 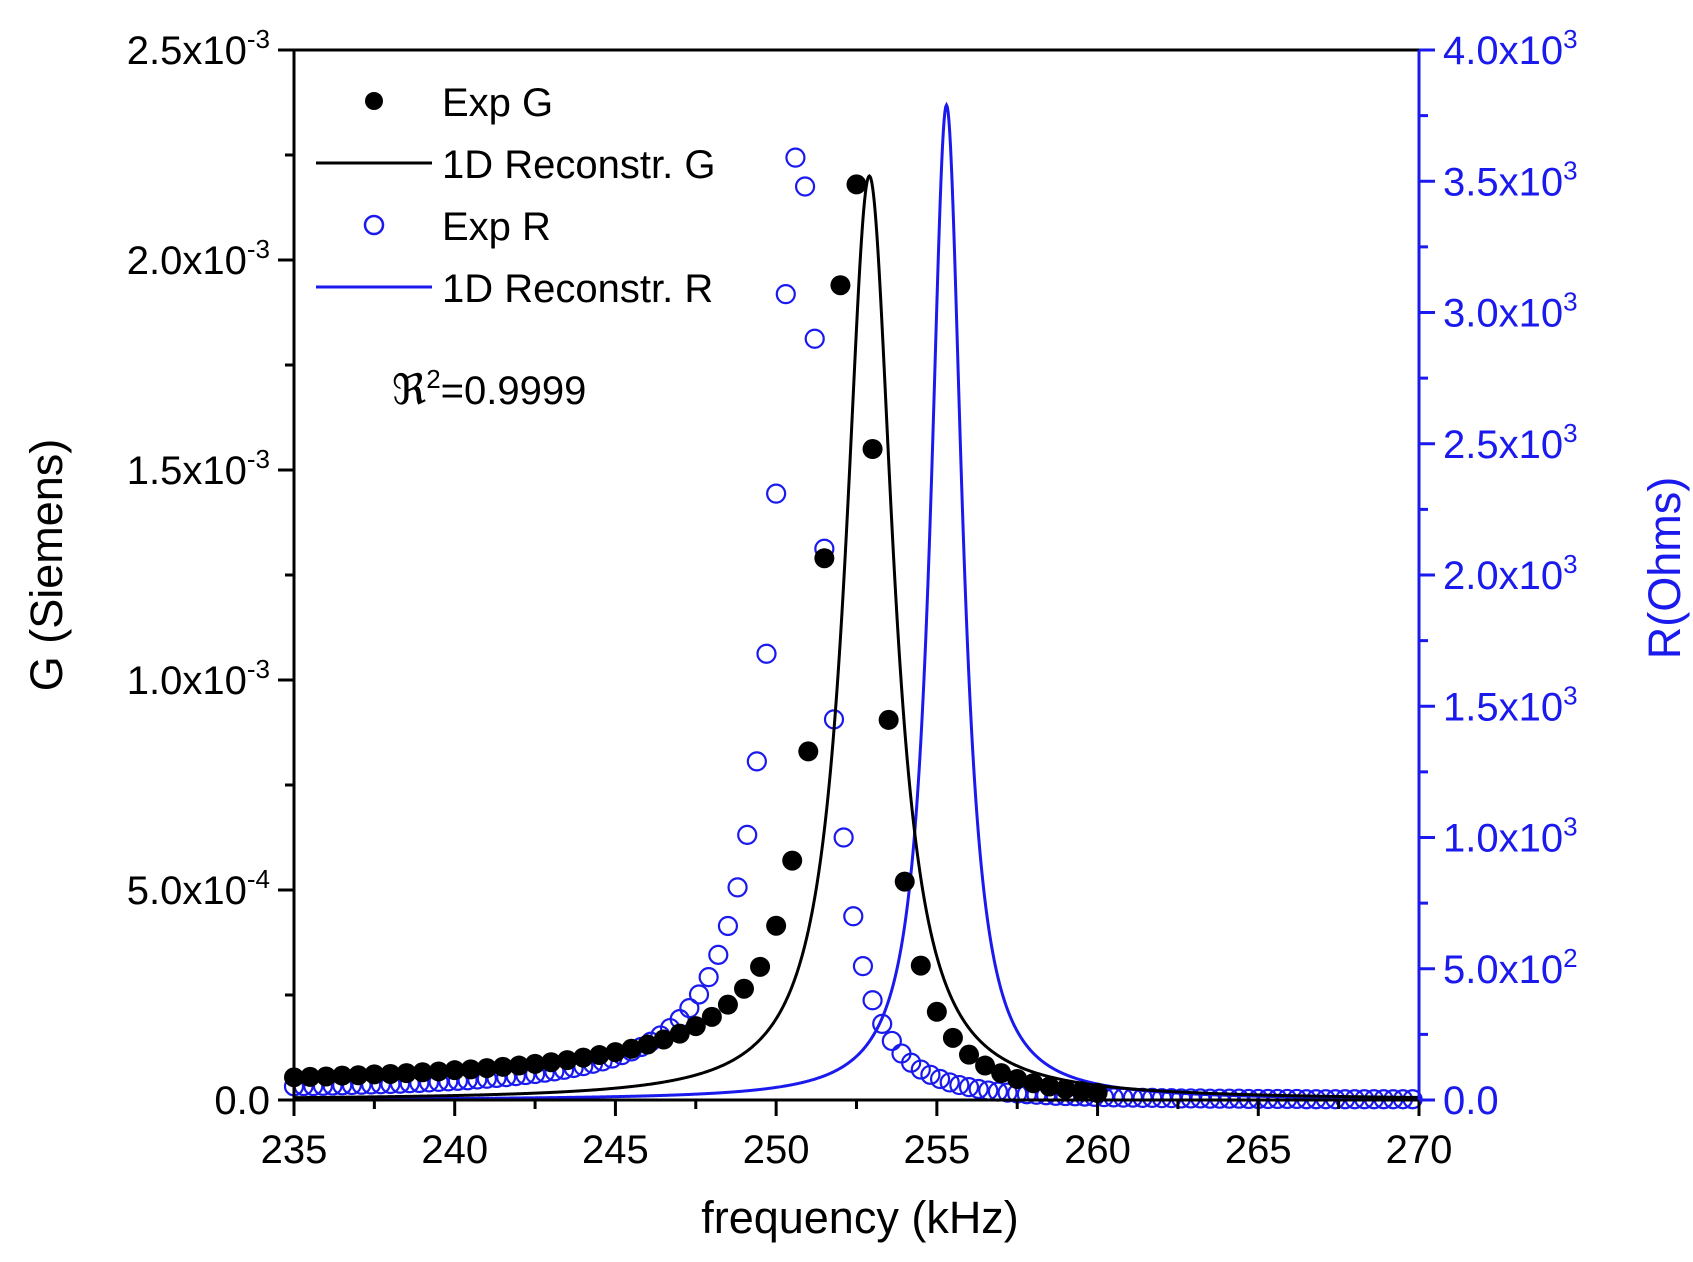 What do you see at coordinates (433, 379) in the screenshot?
I see `r-squared-sup: 2` at bounding box center [433, 379].